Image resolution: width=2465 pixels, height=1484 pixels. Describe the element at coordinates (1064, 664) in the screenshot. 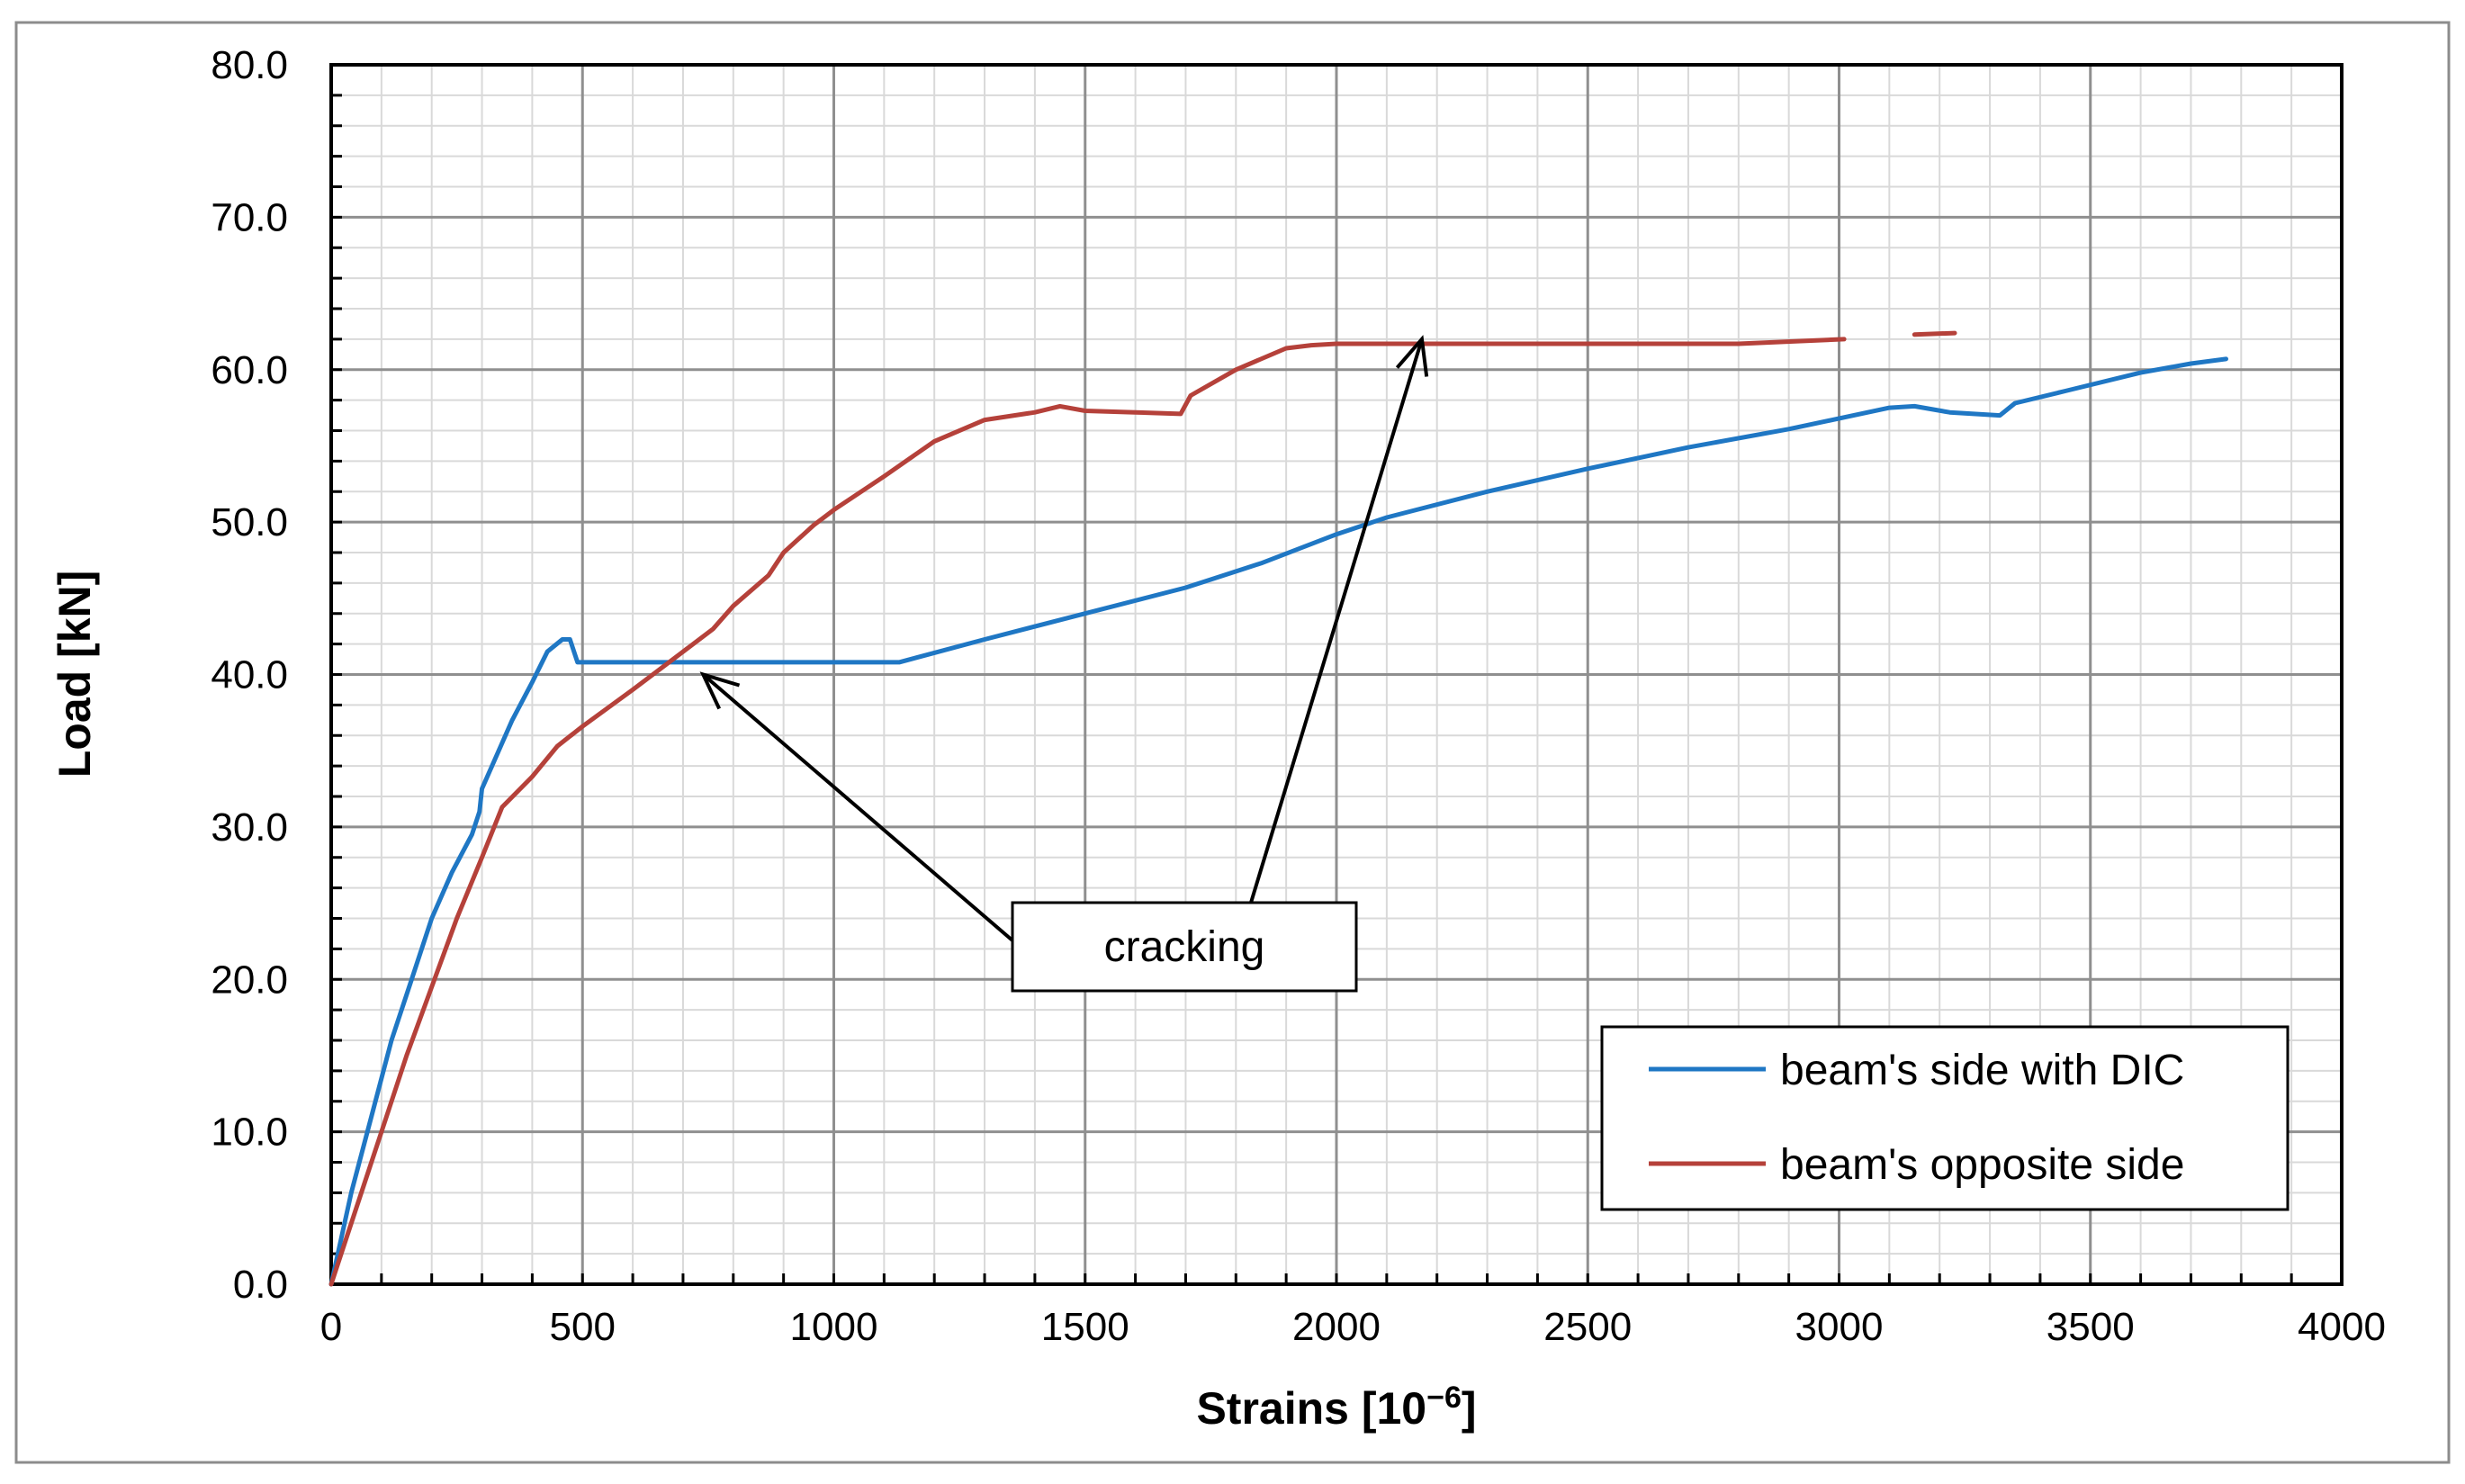

I see `cracking-annotation: cracking` at that location.